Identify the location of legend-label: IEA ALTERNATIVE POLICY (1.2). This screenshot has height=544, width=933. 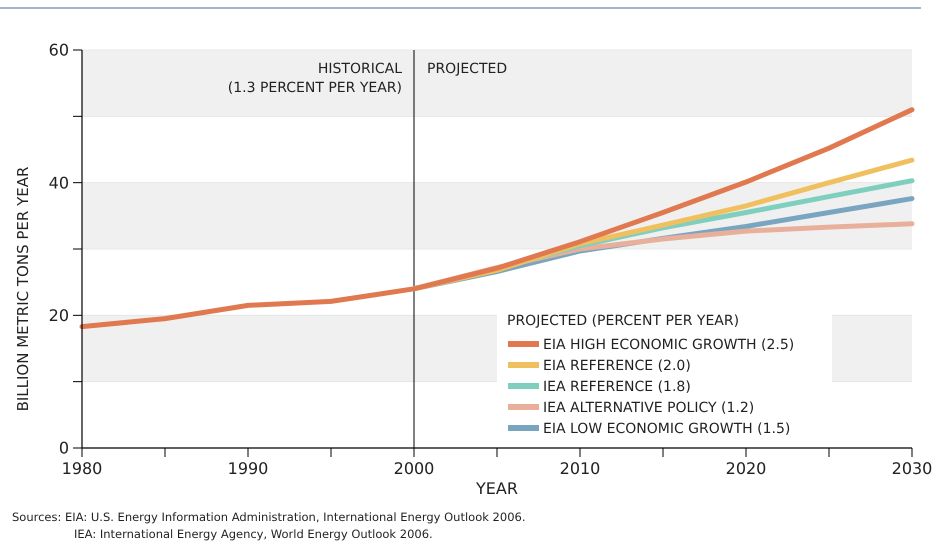
(648, 408).